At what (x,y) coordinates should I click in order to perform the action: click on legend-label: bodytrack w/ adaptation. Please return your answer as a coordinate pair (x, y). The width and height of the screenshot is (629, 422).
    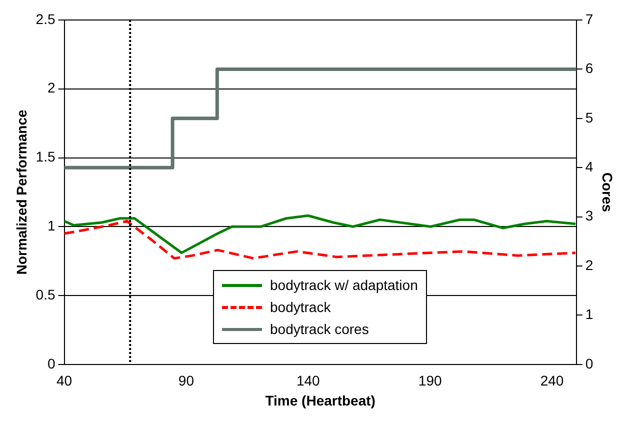
    Looking at the image, I should click on (344, 285).